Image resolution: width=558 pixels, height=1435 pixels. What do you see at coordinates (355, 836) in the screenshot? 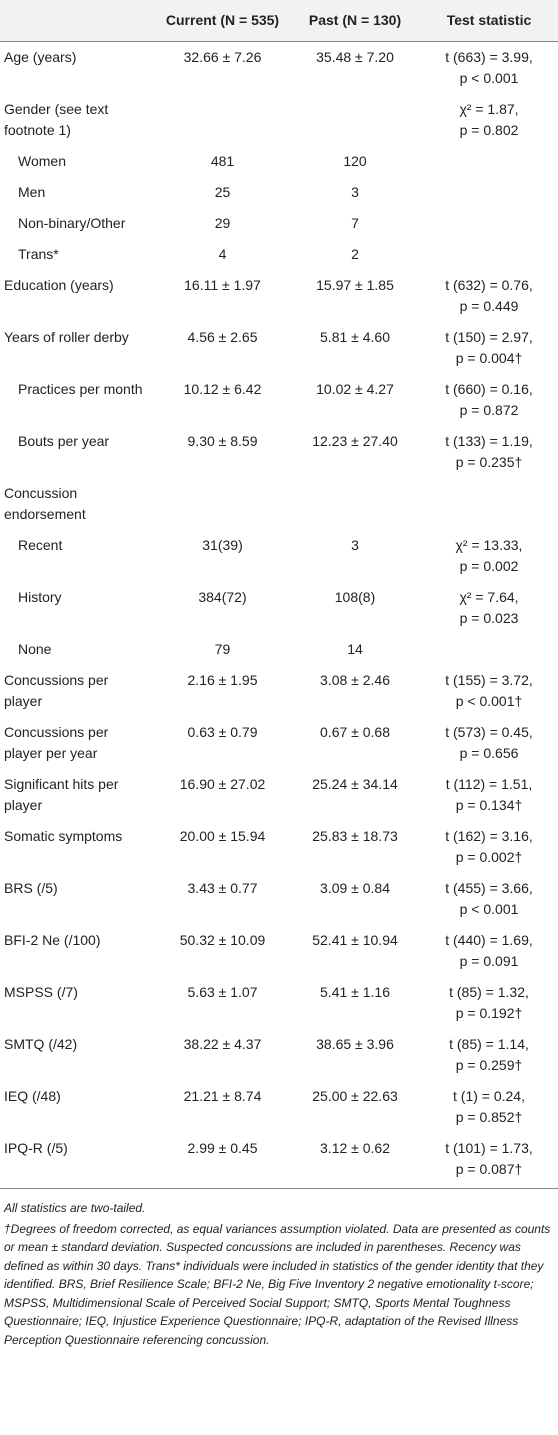
I see `value-cell: 25.83 ± 18.73` at bounding box center [355, 836].